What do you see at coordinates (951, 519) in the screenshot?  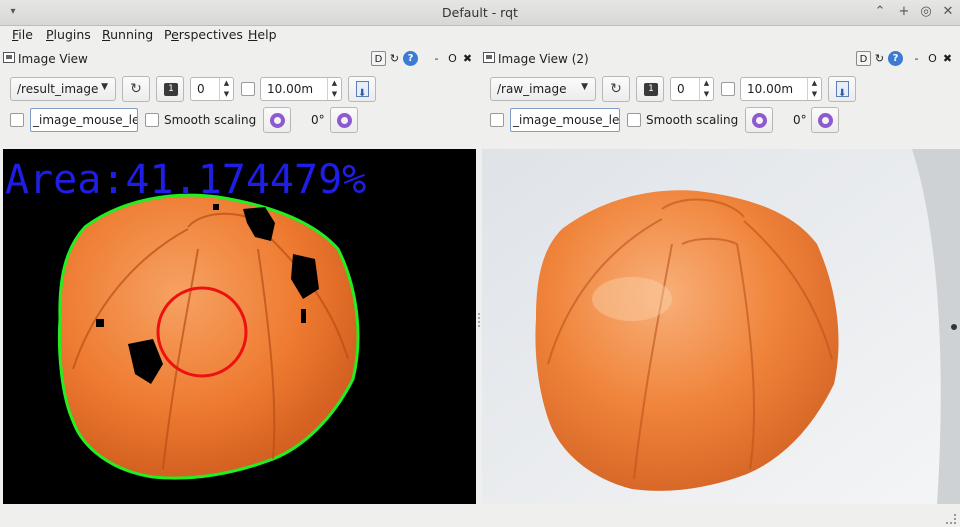 I see `resize-grip-icon` at bounding box center [951, 519].